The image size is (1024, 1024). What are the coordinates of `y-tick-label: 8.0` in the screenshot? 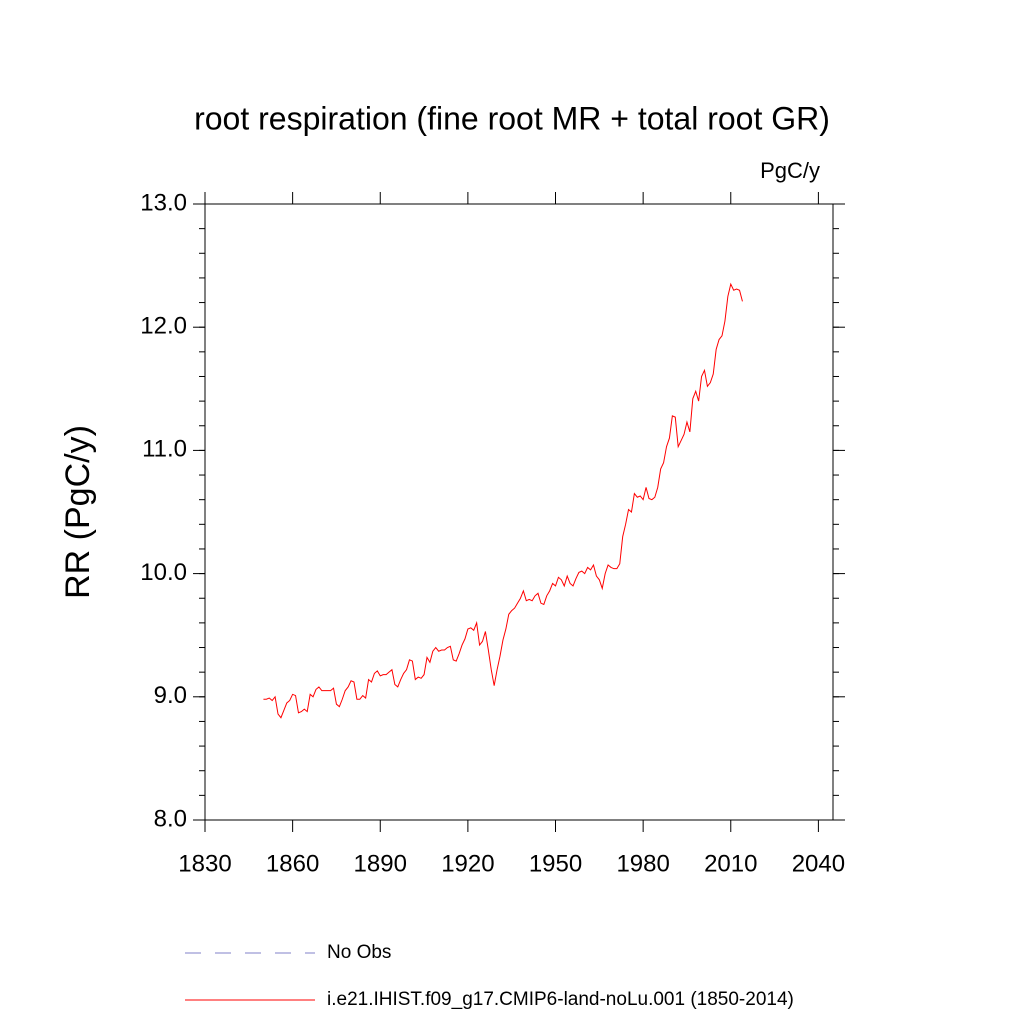 It's located at (170, 818).